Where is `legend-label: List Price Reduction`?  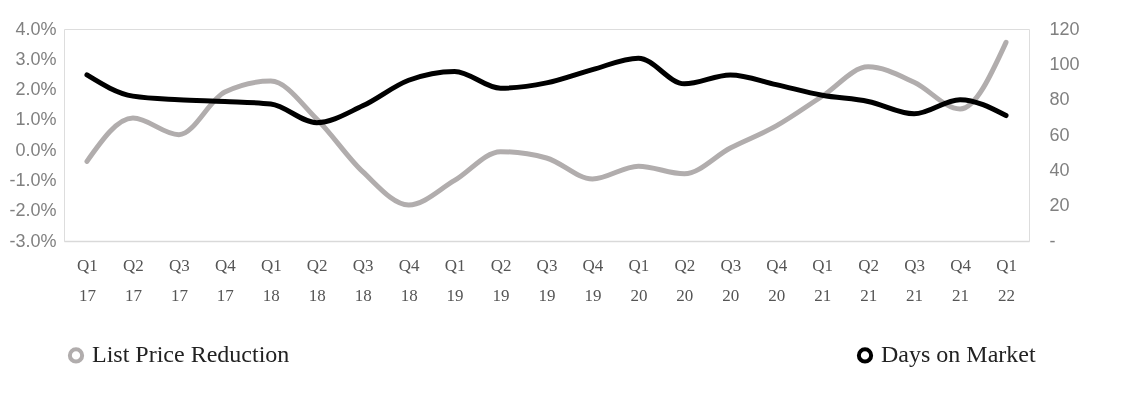
legend-label: List Price Reduction is located at coordinates (191, 354).